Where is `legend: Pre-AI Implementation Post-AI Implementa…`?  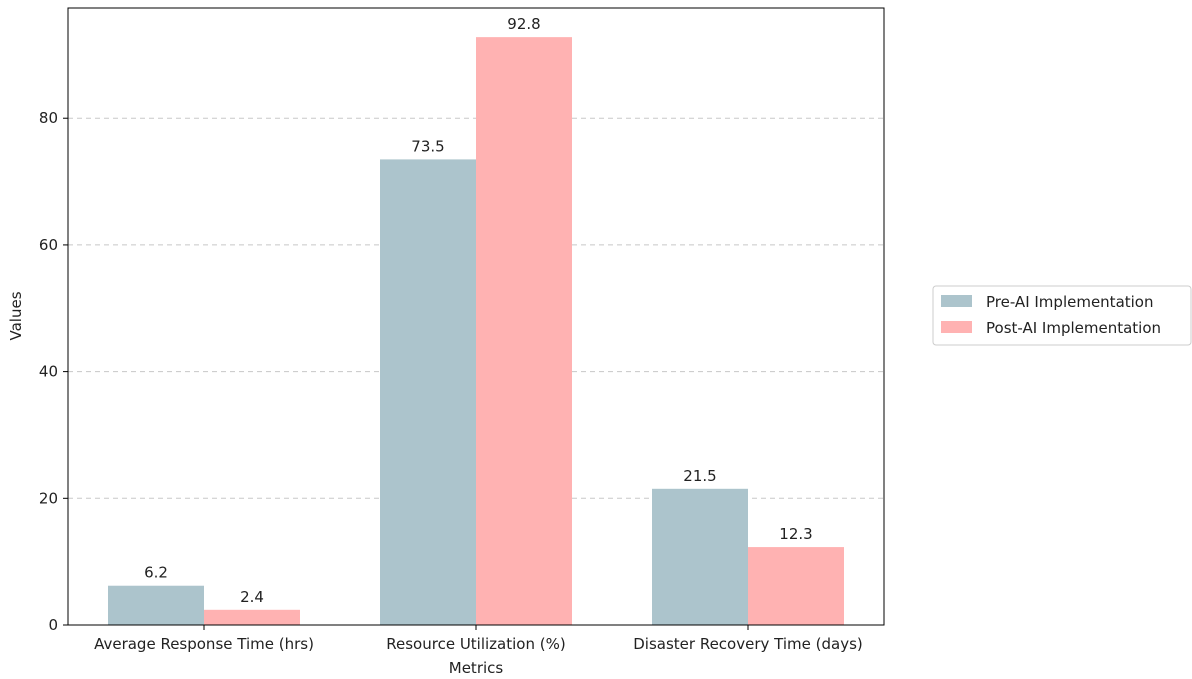 legend: Pre-AI Implementation Post-AI Implementa… is located at coordinates (1062, 315).